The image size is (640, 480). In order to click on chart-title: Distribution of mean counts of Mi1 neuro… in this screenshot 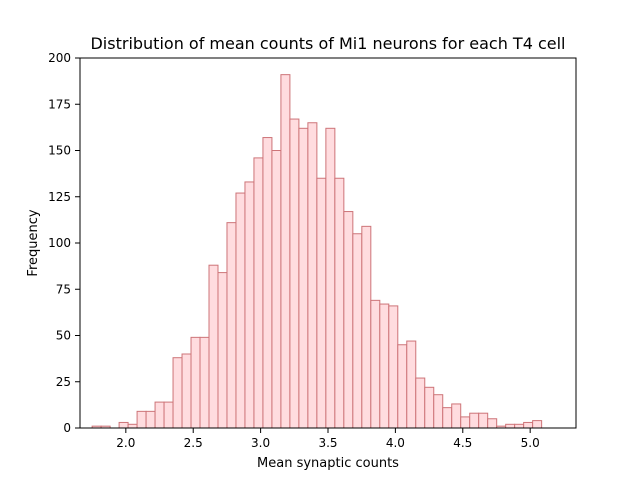, I will do `click(327, 43)`.